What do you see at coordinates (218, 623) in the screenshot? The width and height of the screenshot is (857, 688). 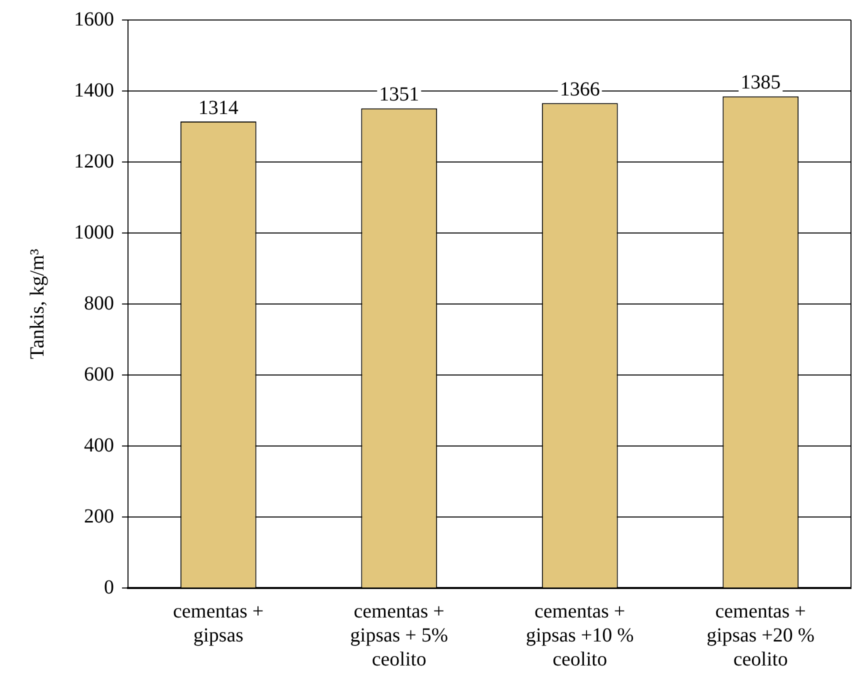 I see `x-tick-label: cementas + gipsas` at bounding box center [218, 623].